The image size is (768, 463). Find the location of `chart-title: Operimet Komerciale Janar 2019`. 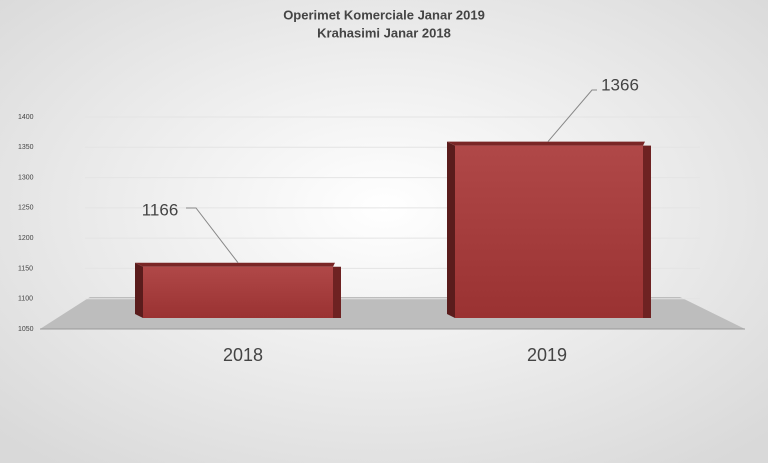

chart-title: Operimet Komerciale Janar 2019 is located at coordinates (384, 14).